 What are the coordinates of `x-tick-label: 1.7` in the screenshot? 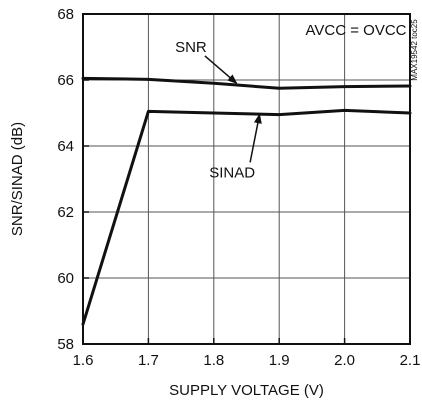 It's located at (148, 360).